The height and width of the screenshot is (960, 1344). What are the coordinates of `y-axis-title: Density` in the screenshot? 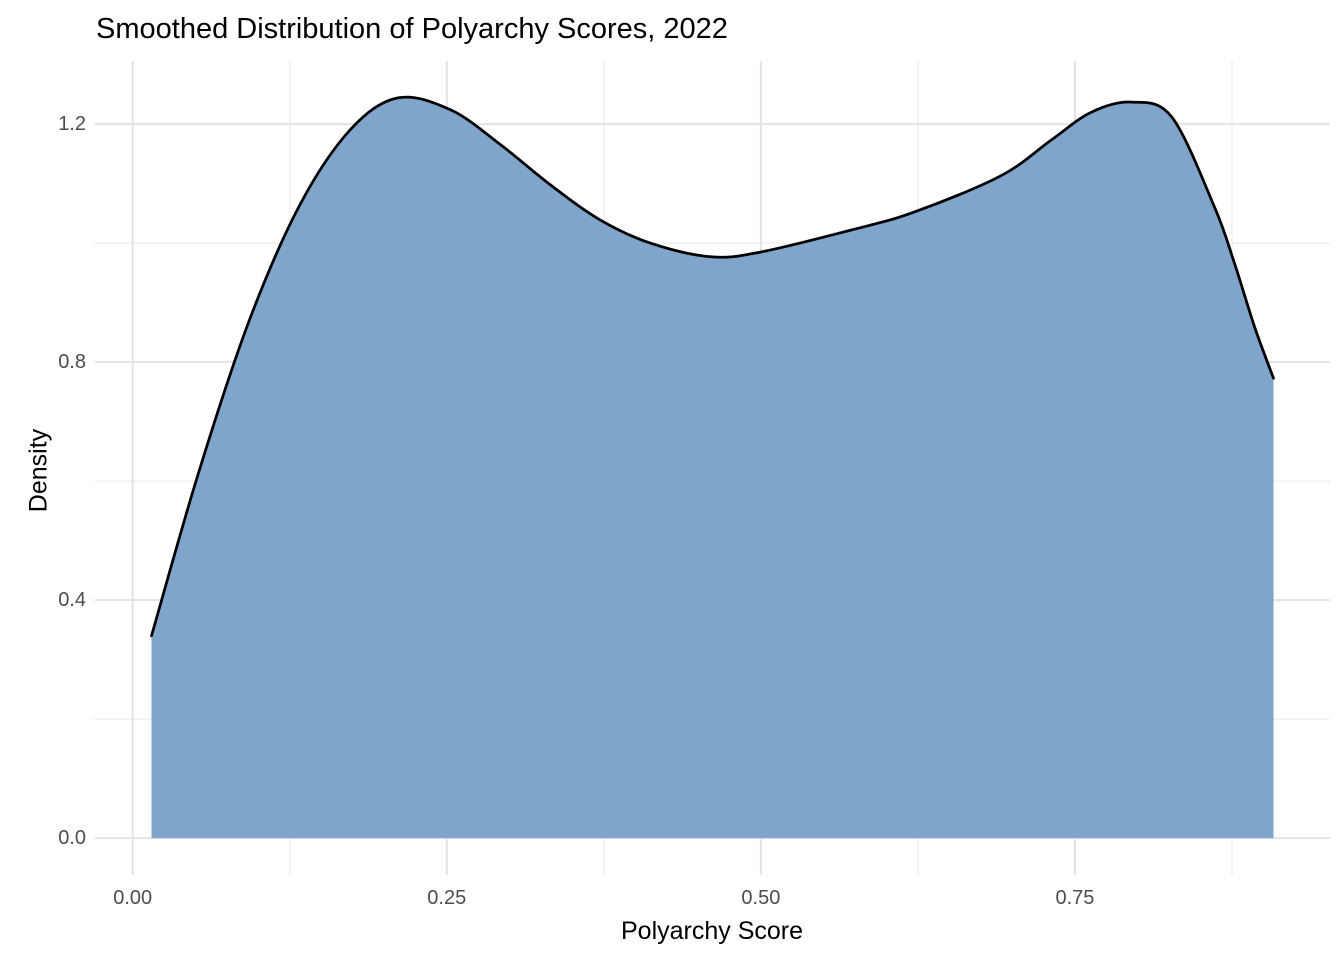 It's located at (38, 470).